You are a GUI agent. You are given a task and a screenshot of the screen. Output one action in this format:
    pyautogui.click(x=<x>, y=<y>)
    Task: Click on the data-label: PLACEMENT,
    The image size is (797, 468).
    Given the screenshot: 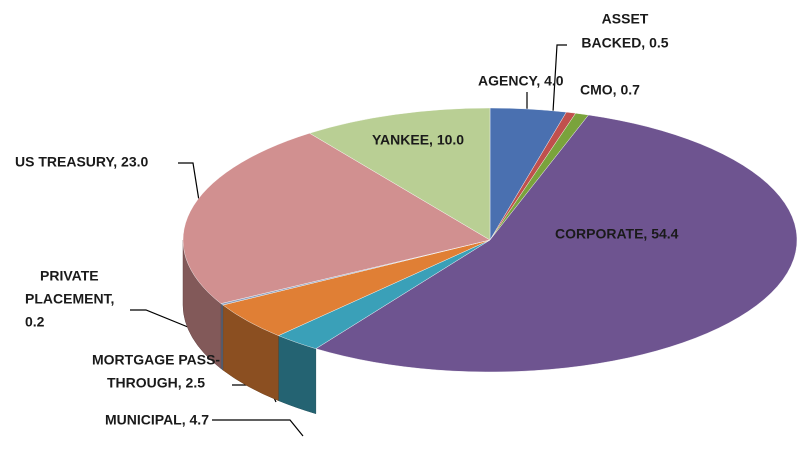 What is the action you would take?
    pyautogui.click(x=69, y=299)
    